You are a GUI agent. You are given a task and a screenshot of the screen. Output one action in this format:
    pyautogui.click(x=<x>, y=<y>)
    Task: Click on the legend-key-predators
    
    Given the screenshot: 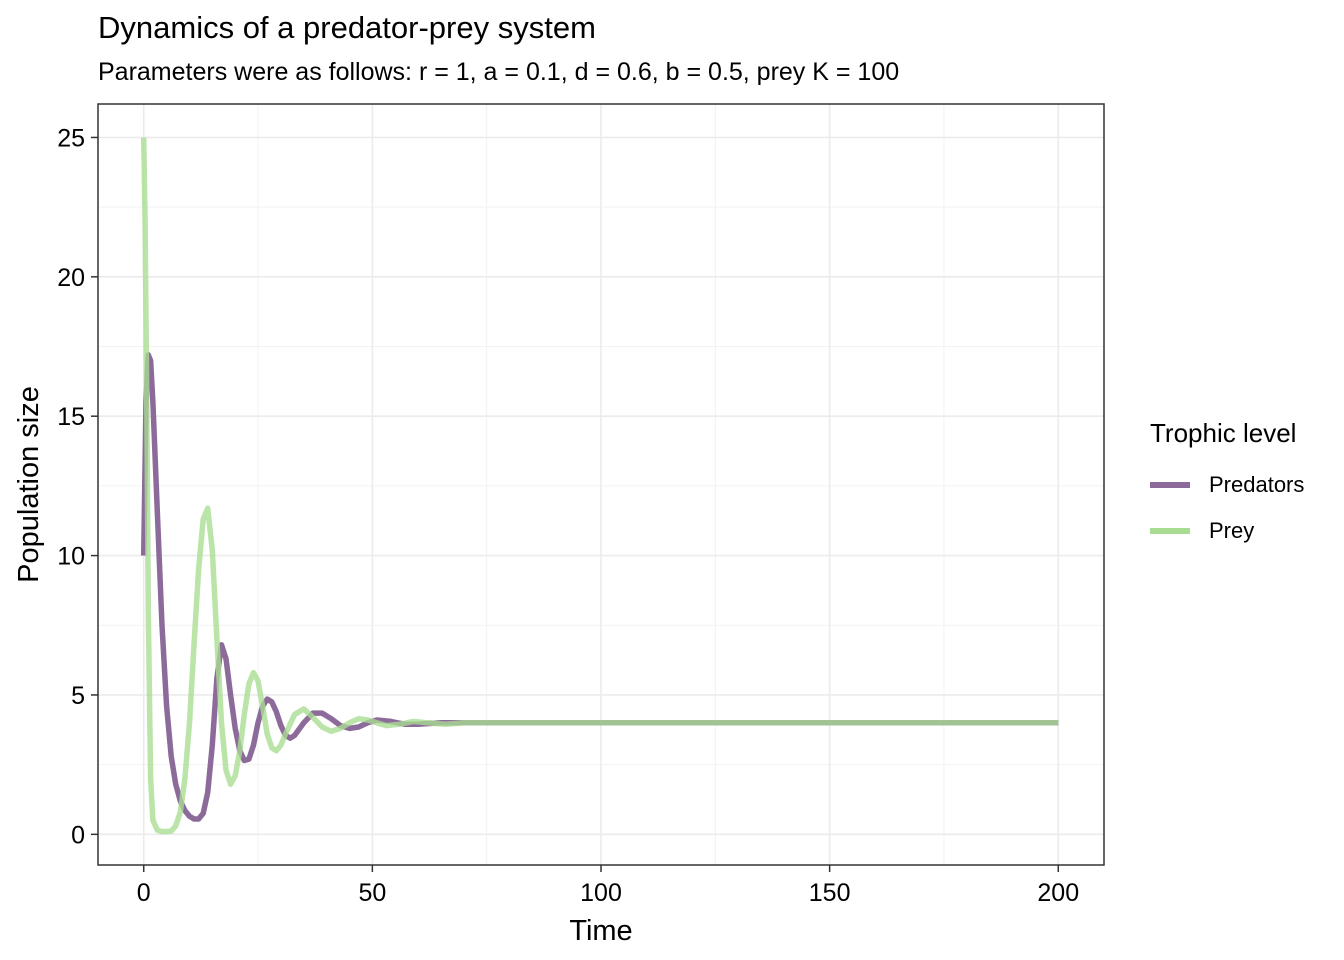 What is the action you would take?
    pyautogui.click(x=1170, y=485)
    